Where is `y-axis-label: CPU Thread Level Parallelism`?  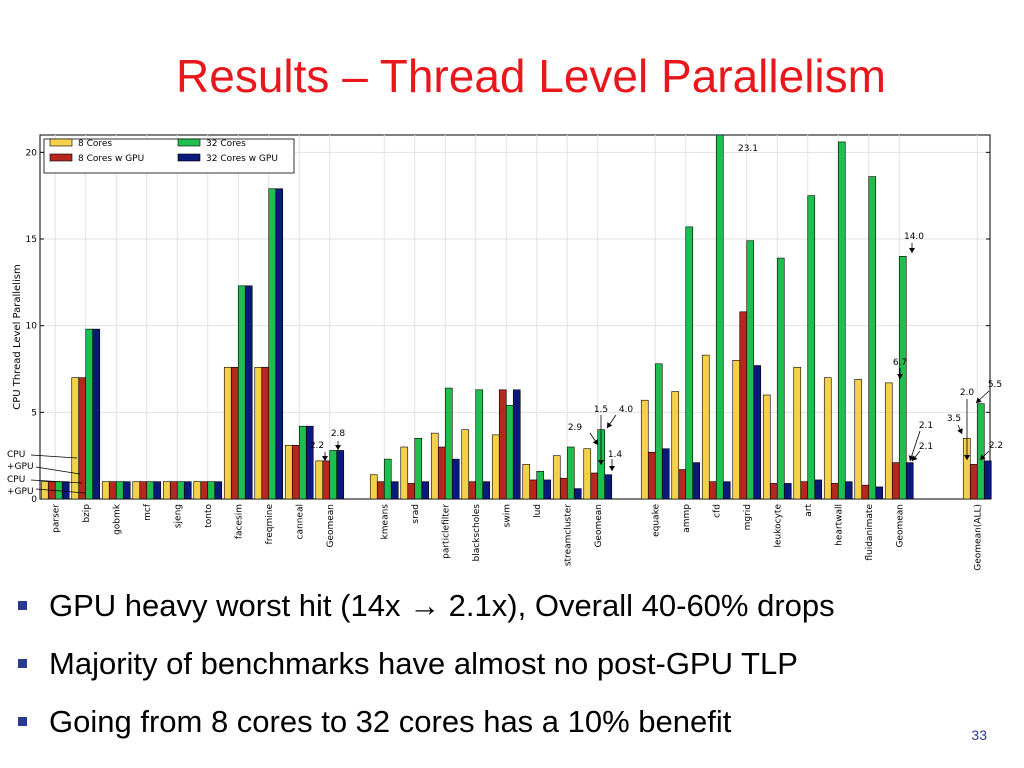 y-axis-label: CPU Thread Level Parallelism is located at coordinates (17, 336).